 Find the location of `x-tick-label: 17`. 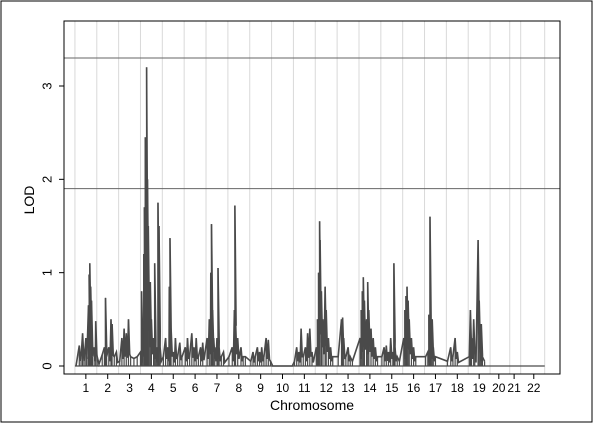

x-tick-label: 17 is located at coordinates (436, 388).